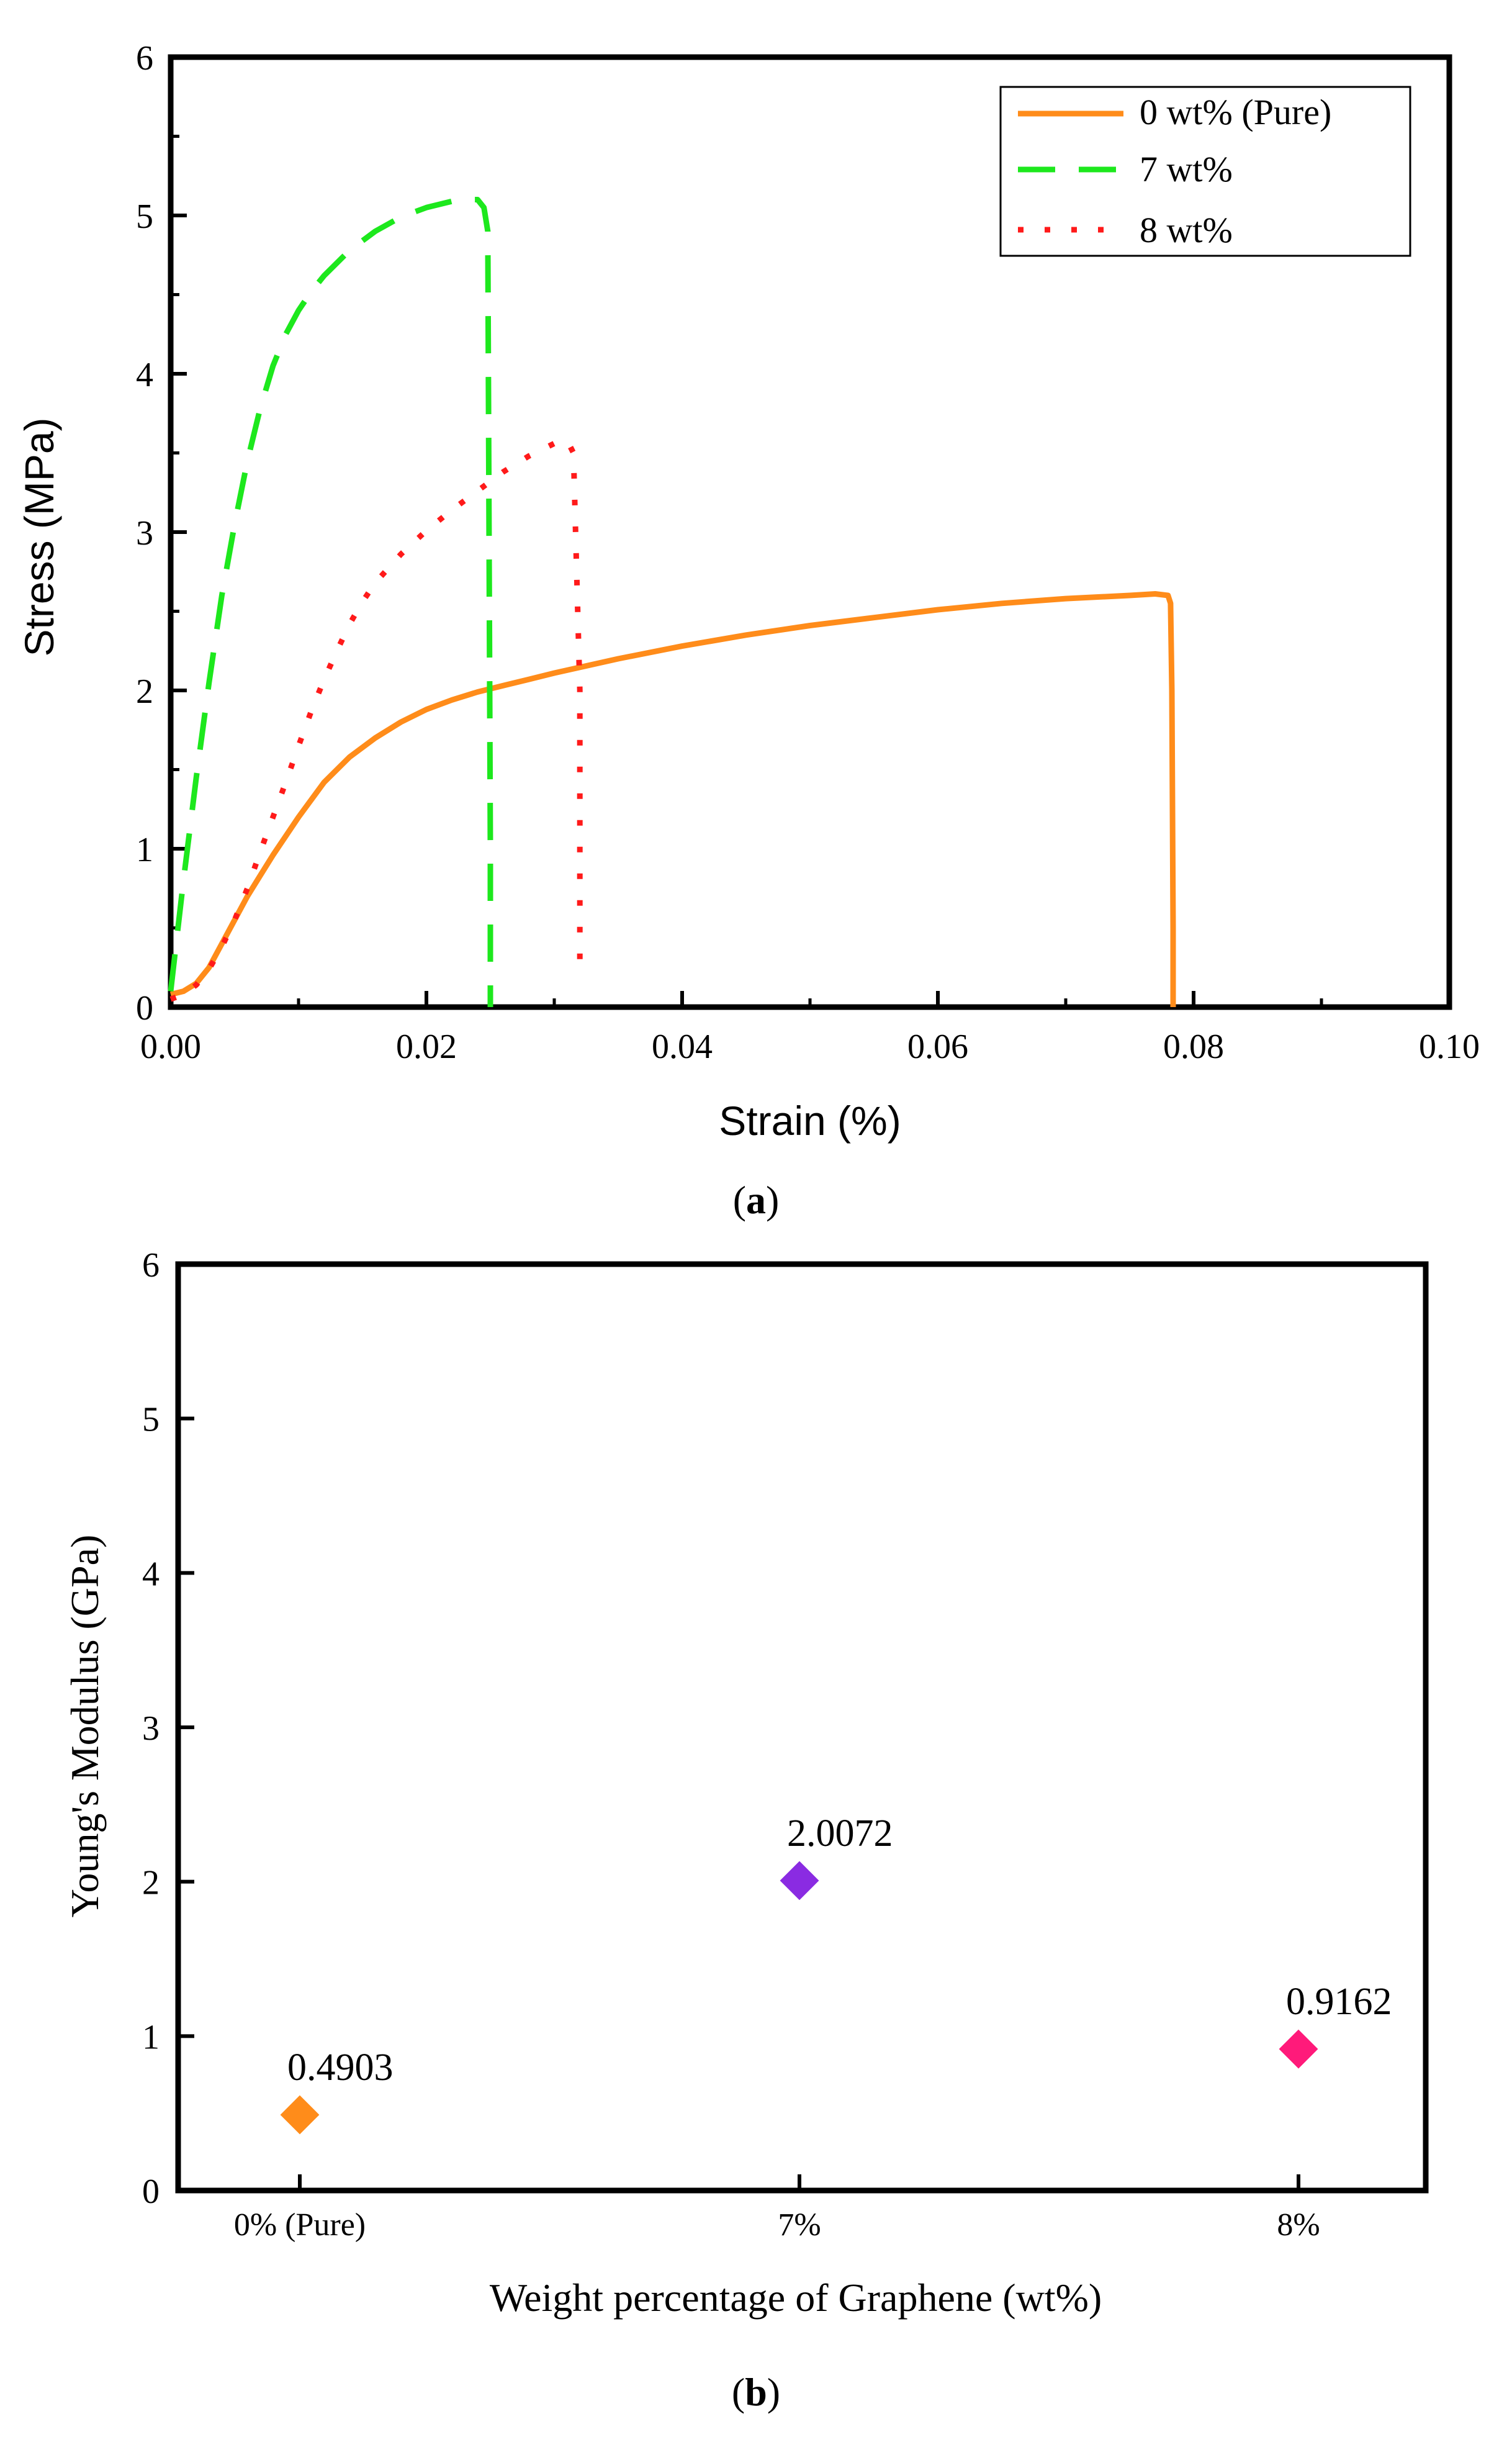 This screenshot has width=1512, height=2455. I want to click on x-tick-label-a: 0.04, so click(682, 1047).